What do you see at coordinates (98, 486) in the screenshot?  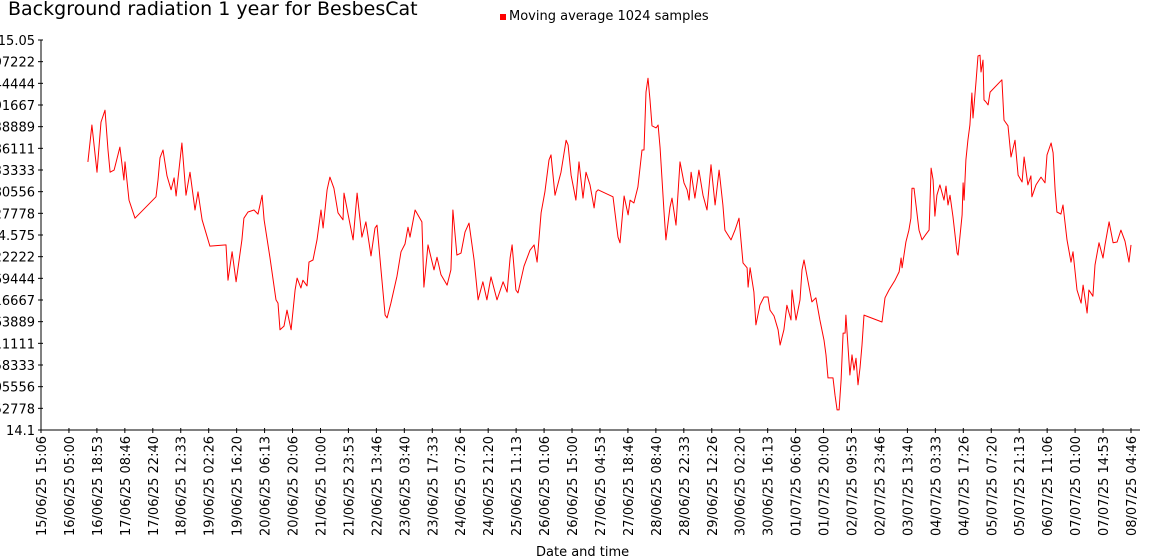 I see `x-tick-label: 16/06/25 18:53` at bounding box center [98, 486].